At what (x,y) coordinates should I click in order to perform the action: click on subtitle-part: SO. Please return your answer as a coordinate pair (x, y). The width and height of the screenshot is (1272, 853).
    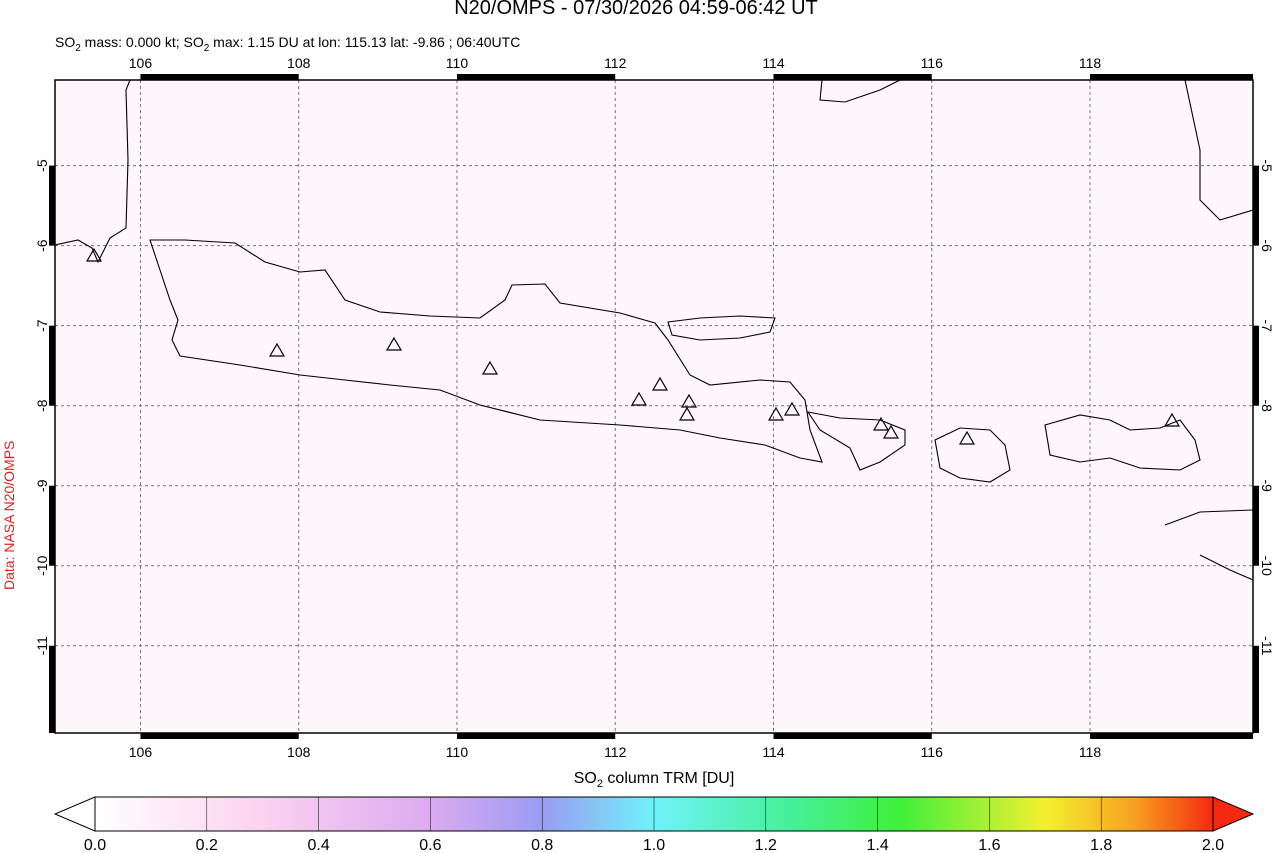
    Looking at the image, I should click on (65, 42).